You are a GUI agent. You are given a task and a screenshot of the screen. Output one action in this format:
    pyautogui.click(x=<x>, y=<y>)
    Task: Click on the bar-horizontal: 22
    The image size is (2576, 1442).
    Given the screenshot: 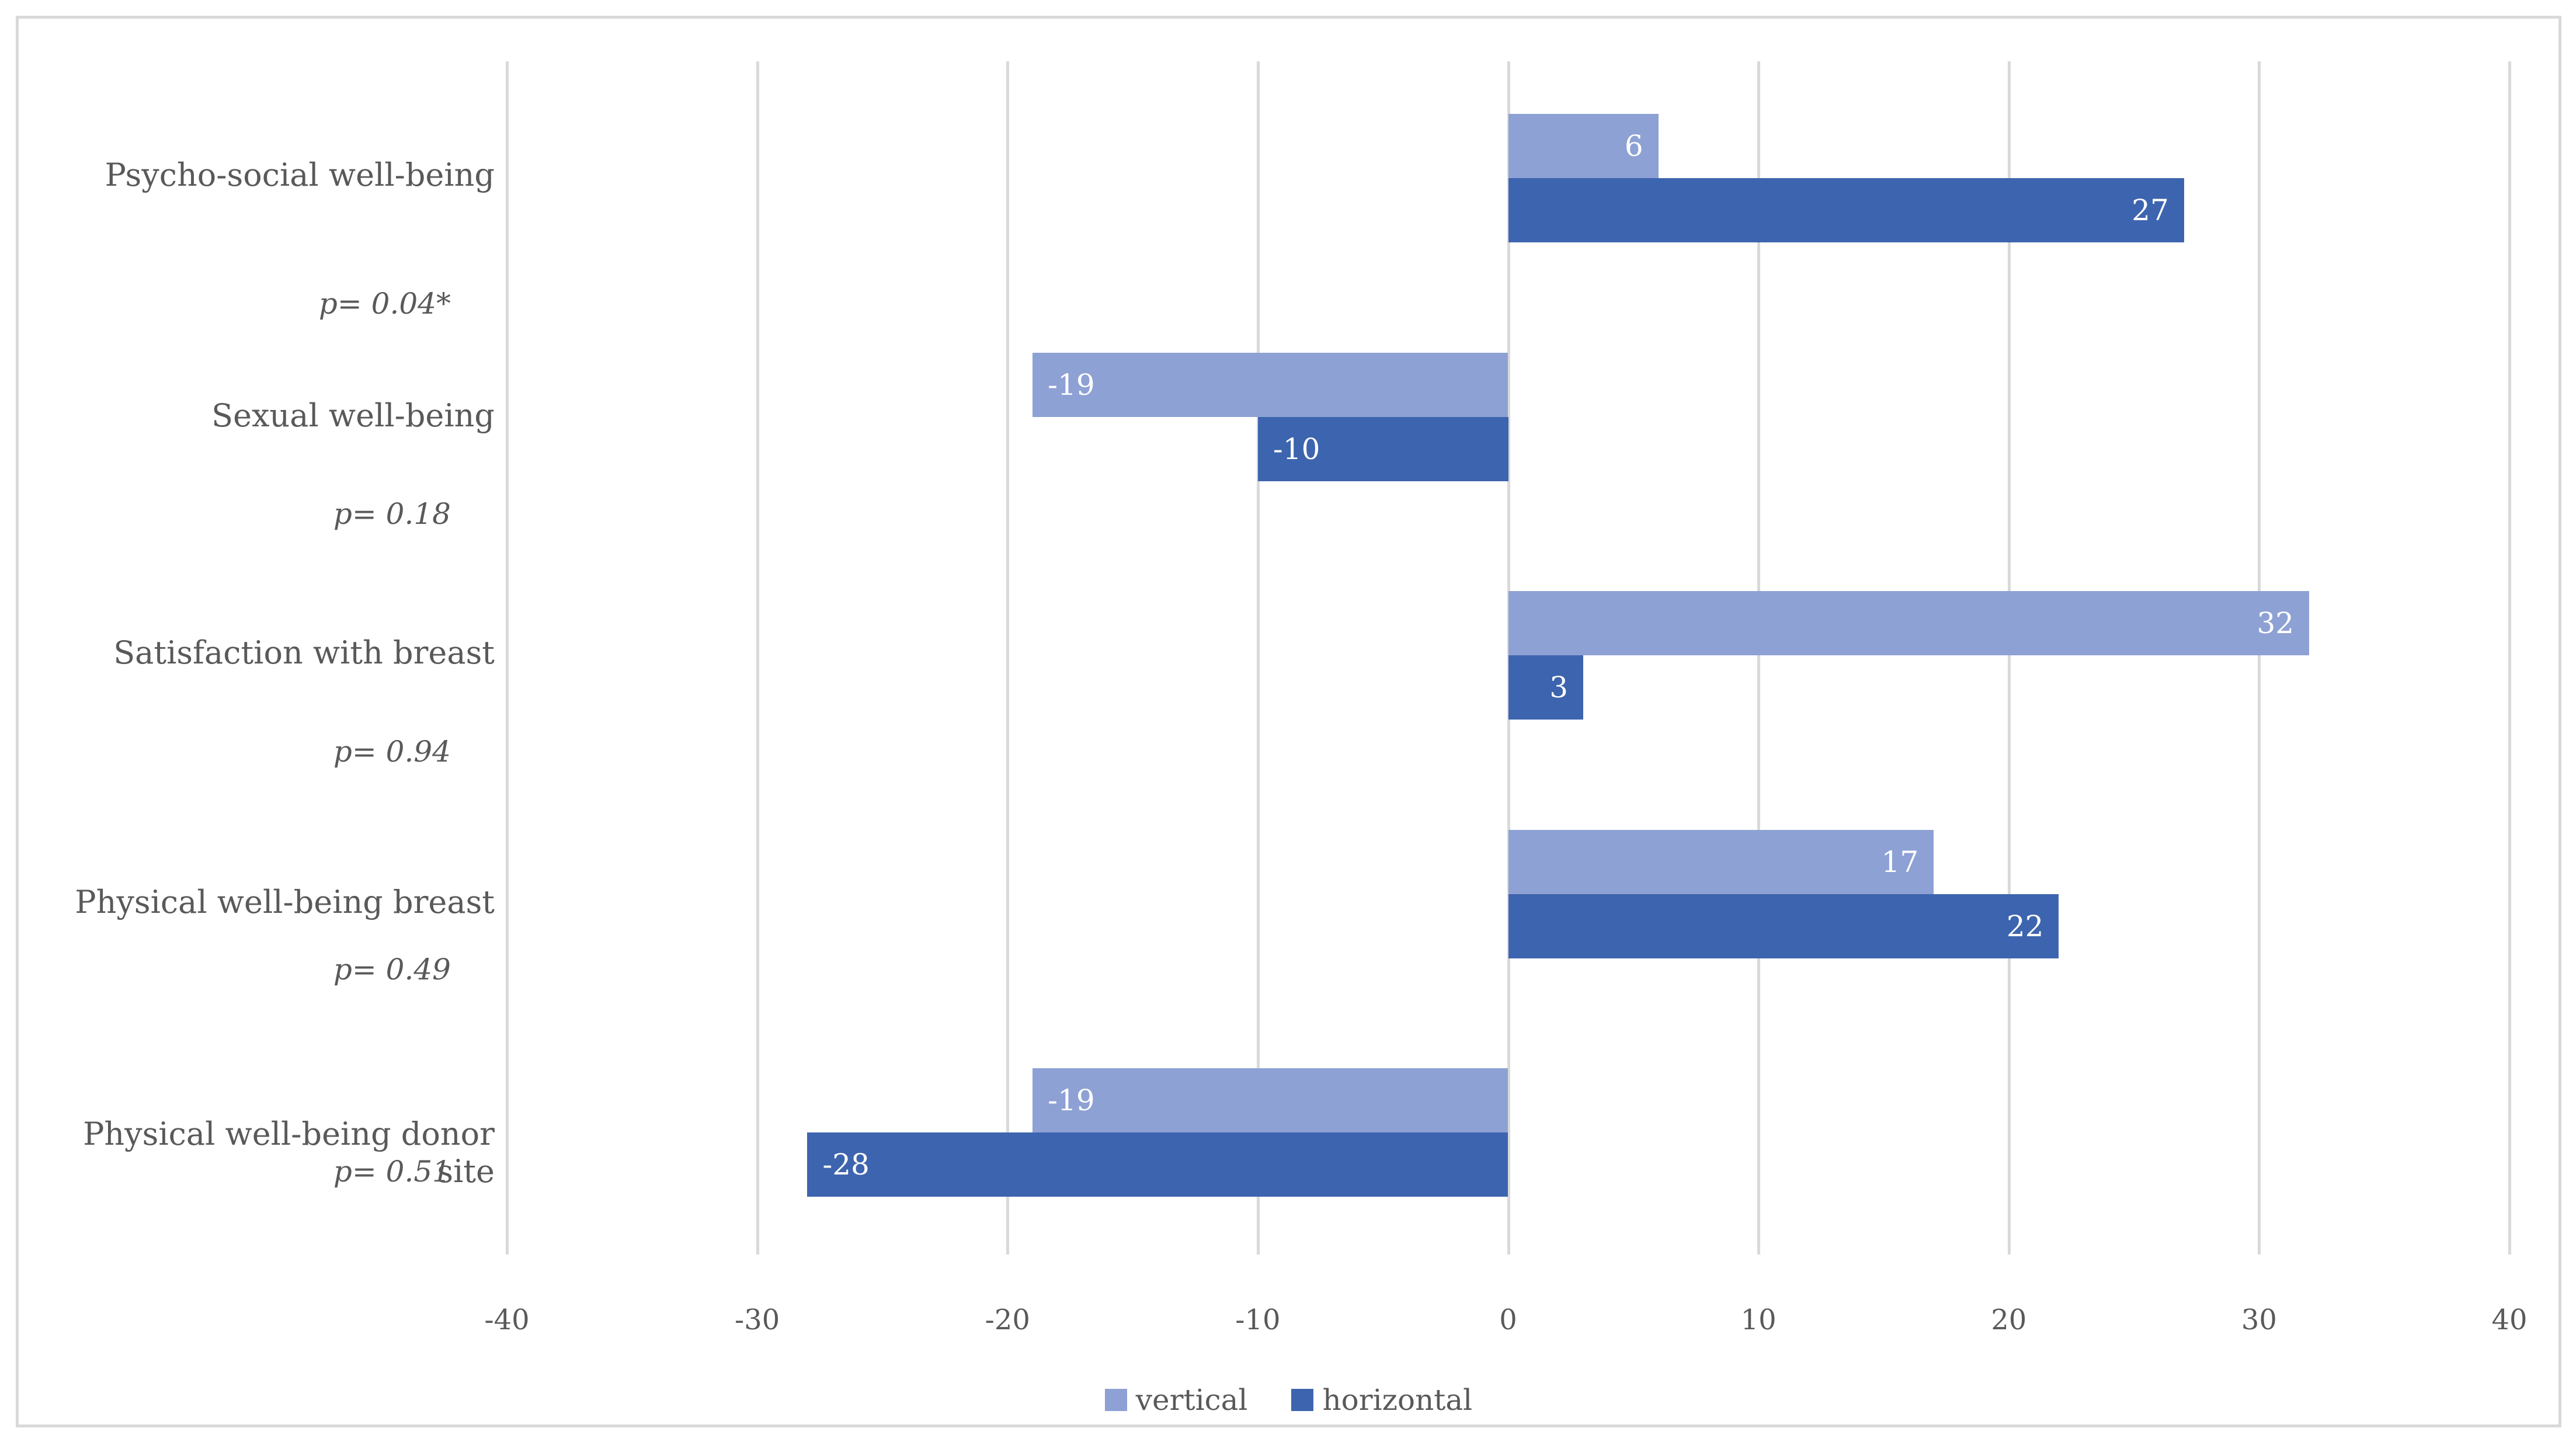 What is the action you would take?
    pyautogui.click(x=1784, y=926)
    